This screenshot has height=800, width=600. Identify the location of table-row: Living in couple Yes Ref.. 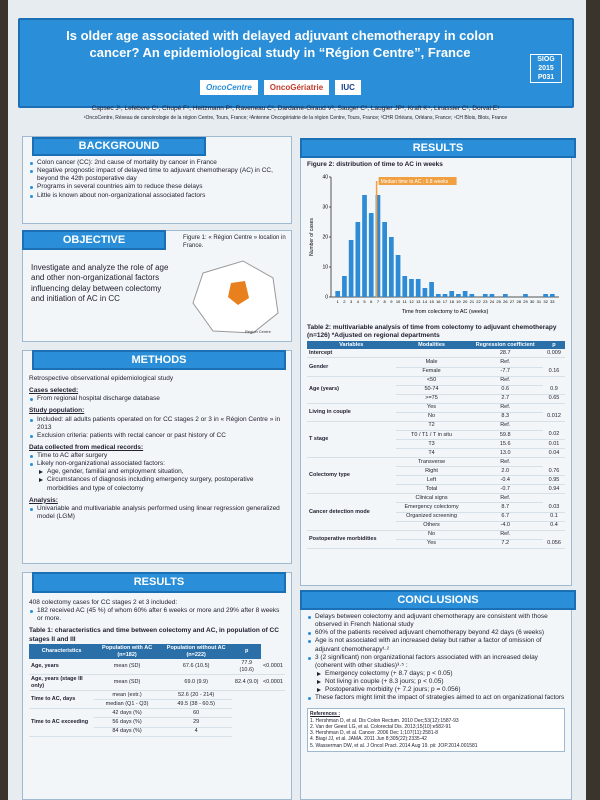
(436, 412).